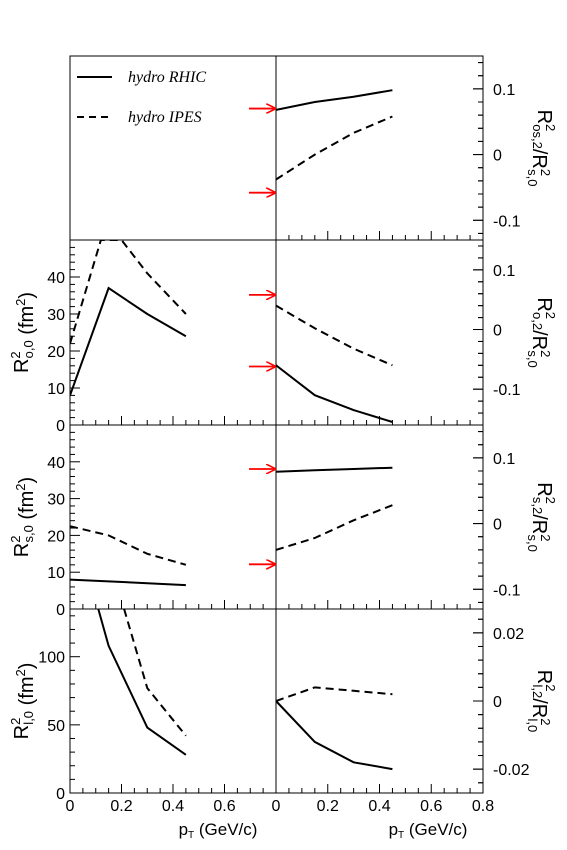 Image resolution: width=567 pixels, height=850 pixels. I want to click on y-axis-label: R2l,0 (fm2), so click(23, 701).